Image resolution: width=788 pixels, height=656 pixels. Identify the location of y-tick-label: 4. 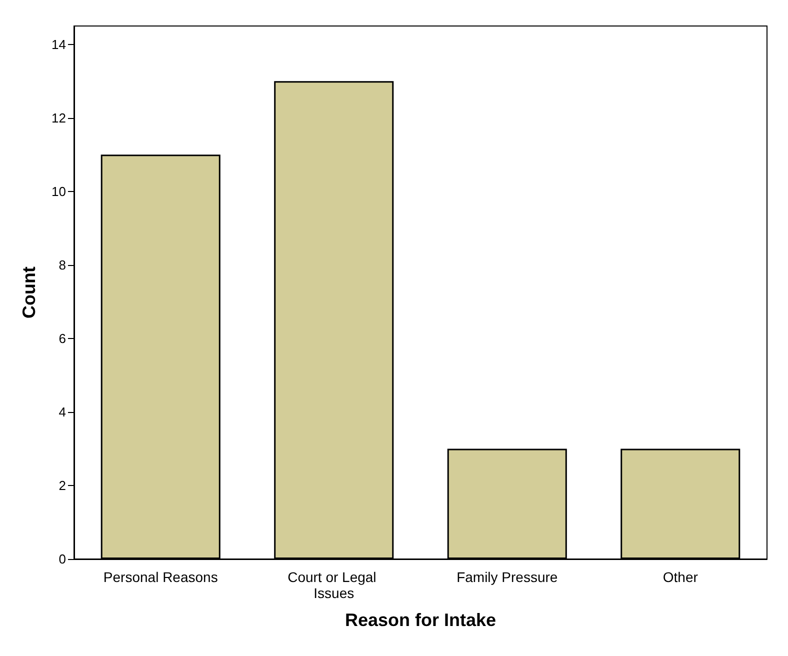
(62, 412).